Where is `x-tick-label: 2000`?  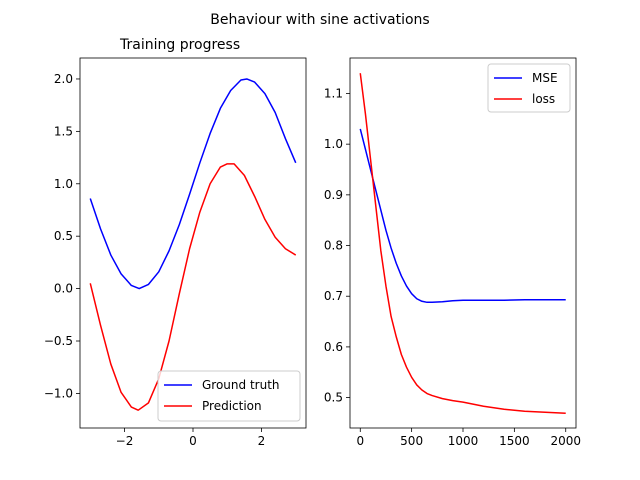 x-tick-label: 2000 is located at coordinates (565, 441).